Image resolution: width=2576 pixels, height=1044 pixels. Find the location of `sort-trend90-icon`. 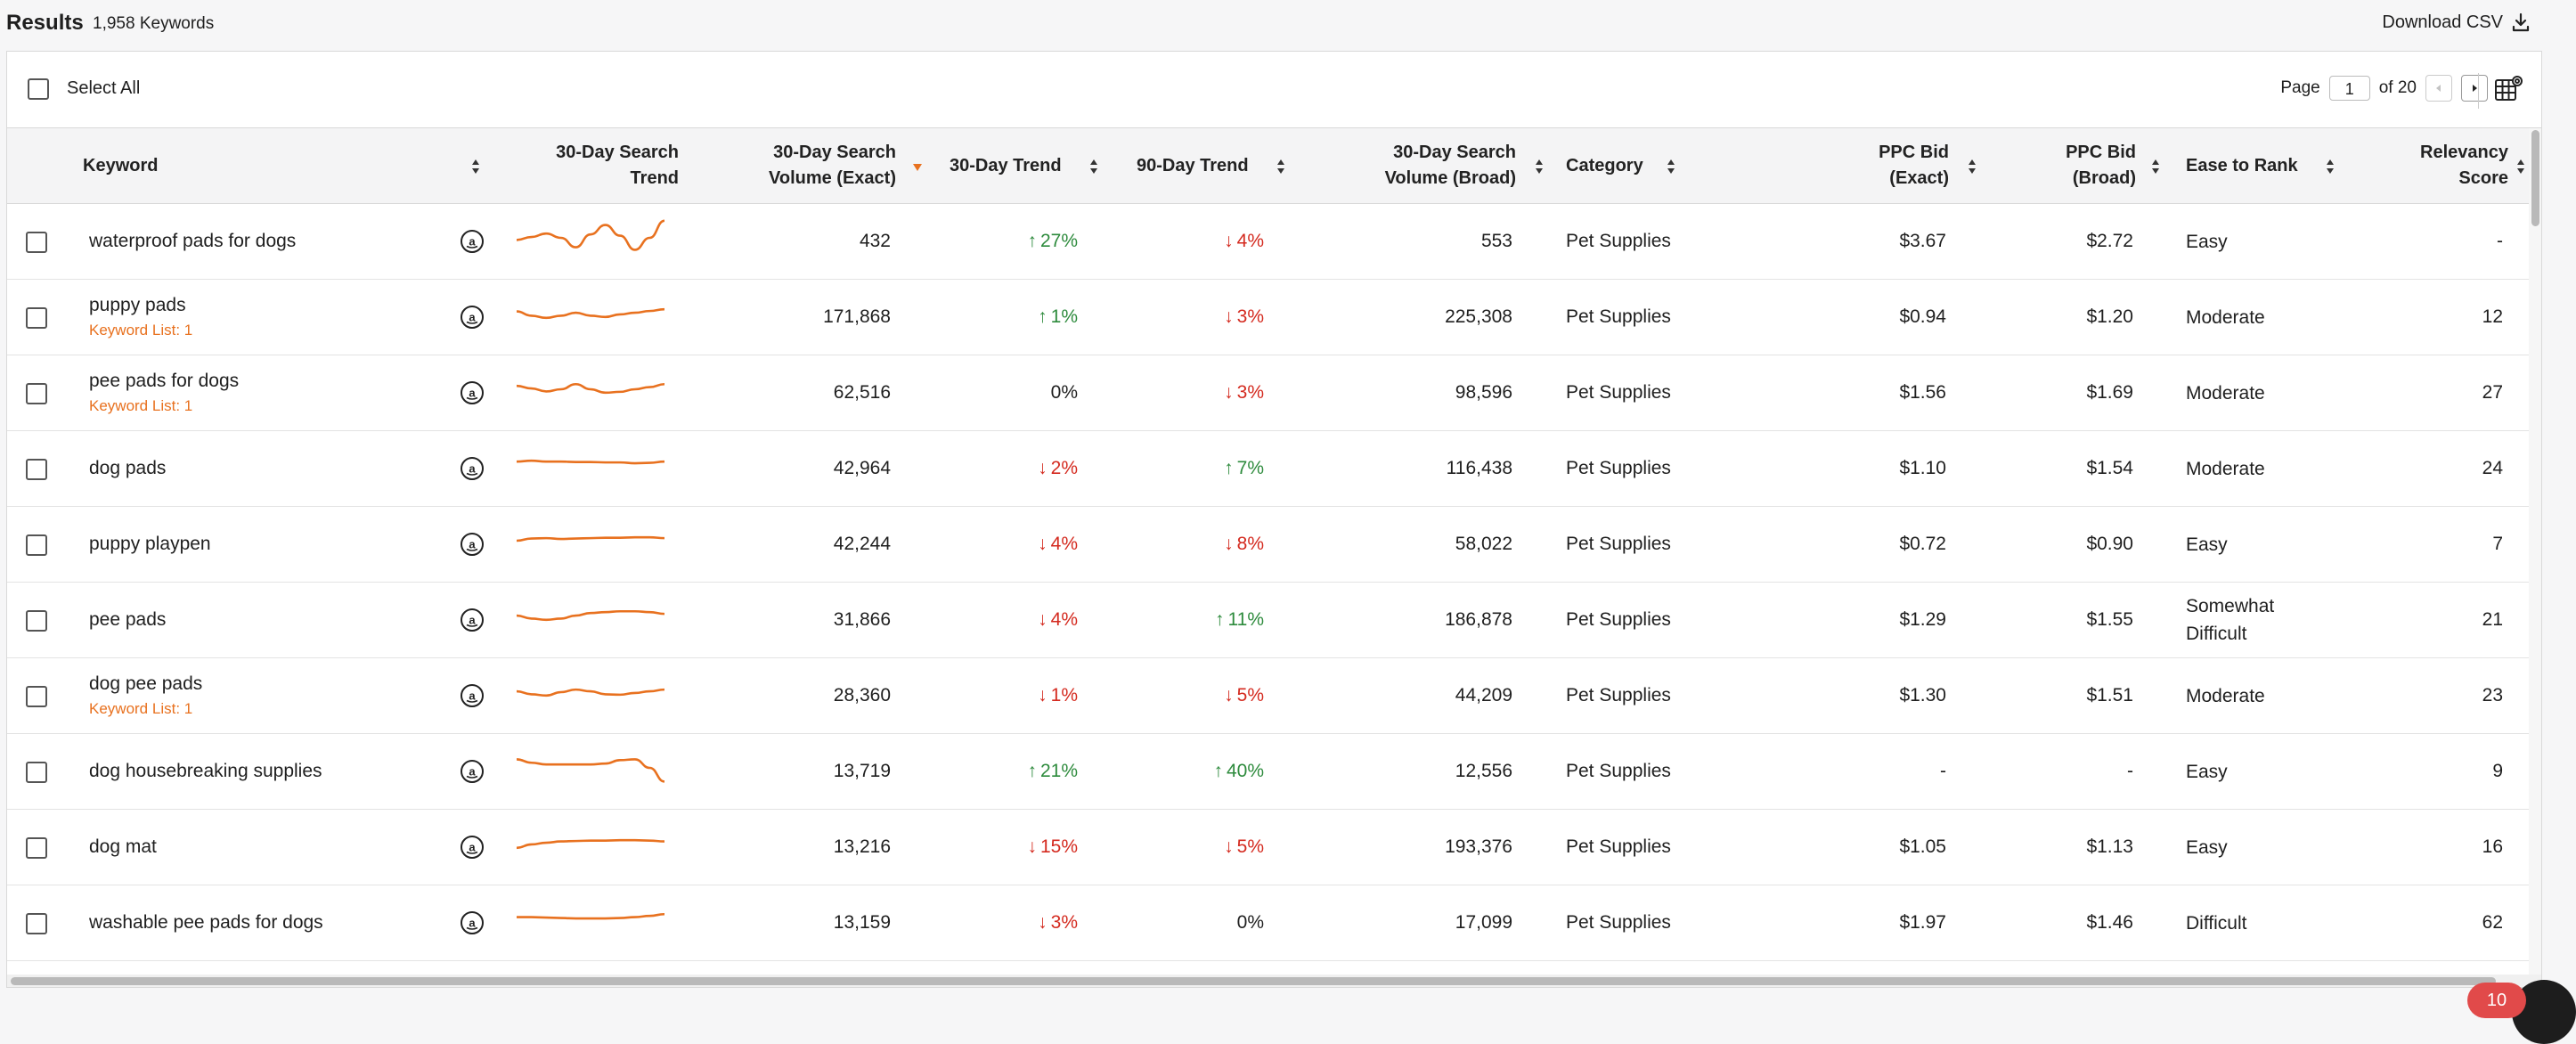

sort-trend90-icon is located at coordinates (1281, 166).